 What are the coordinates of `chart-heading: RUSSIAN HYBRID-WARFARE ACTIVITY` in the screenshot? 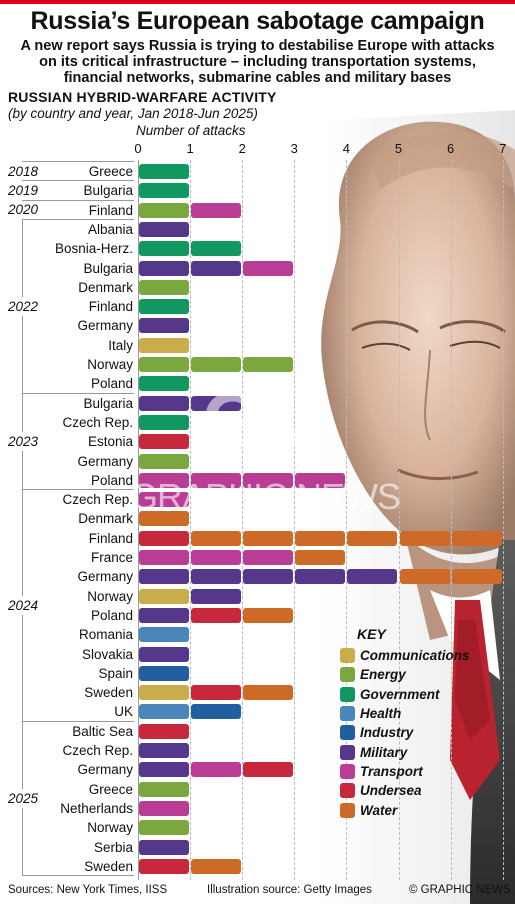 It's located at (142, 97).